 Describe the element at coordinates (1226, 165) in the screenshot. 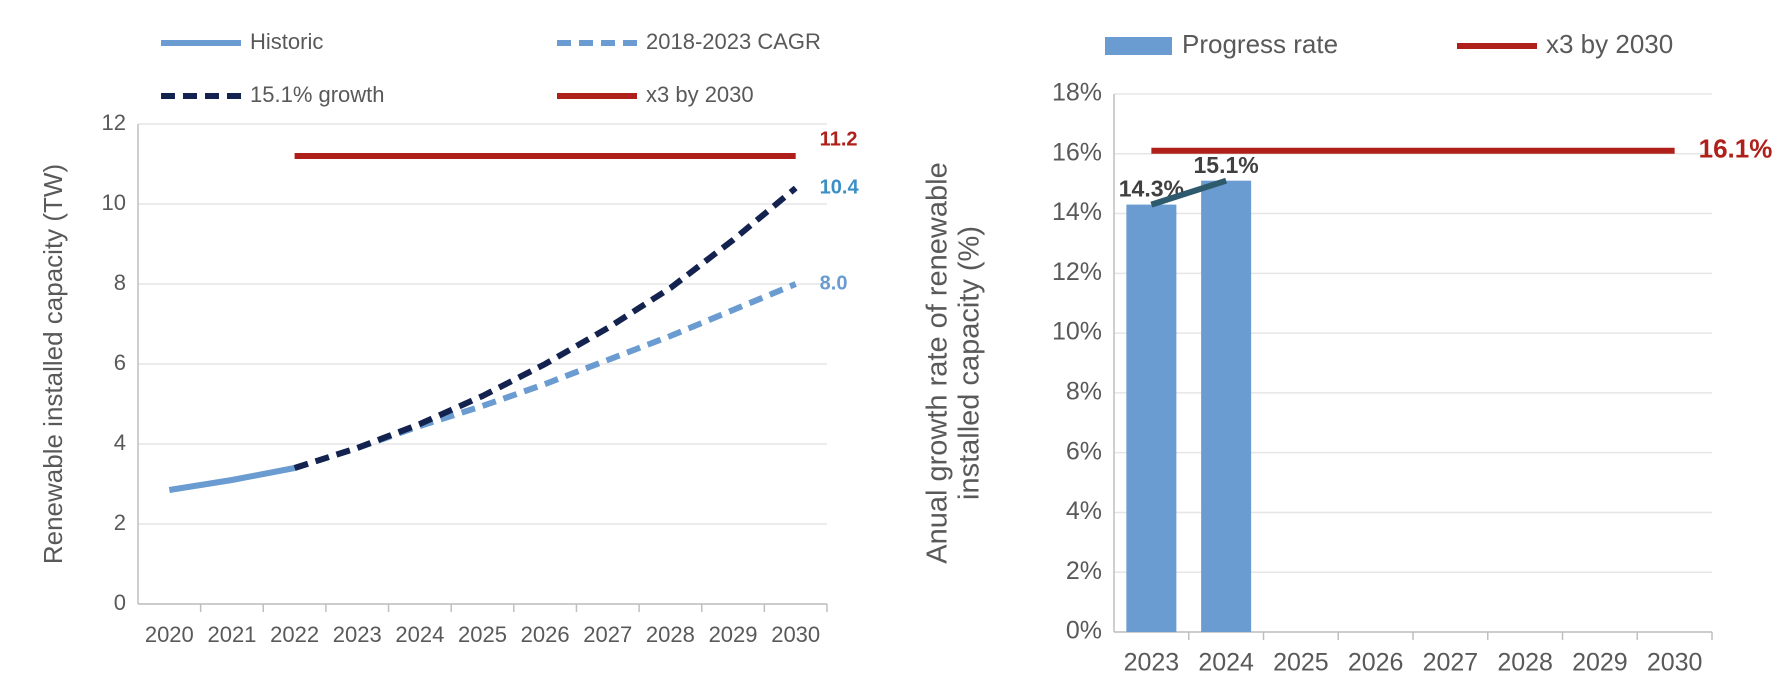

I see `data-label: 15.1%` at that location.